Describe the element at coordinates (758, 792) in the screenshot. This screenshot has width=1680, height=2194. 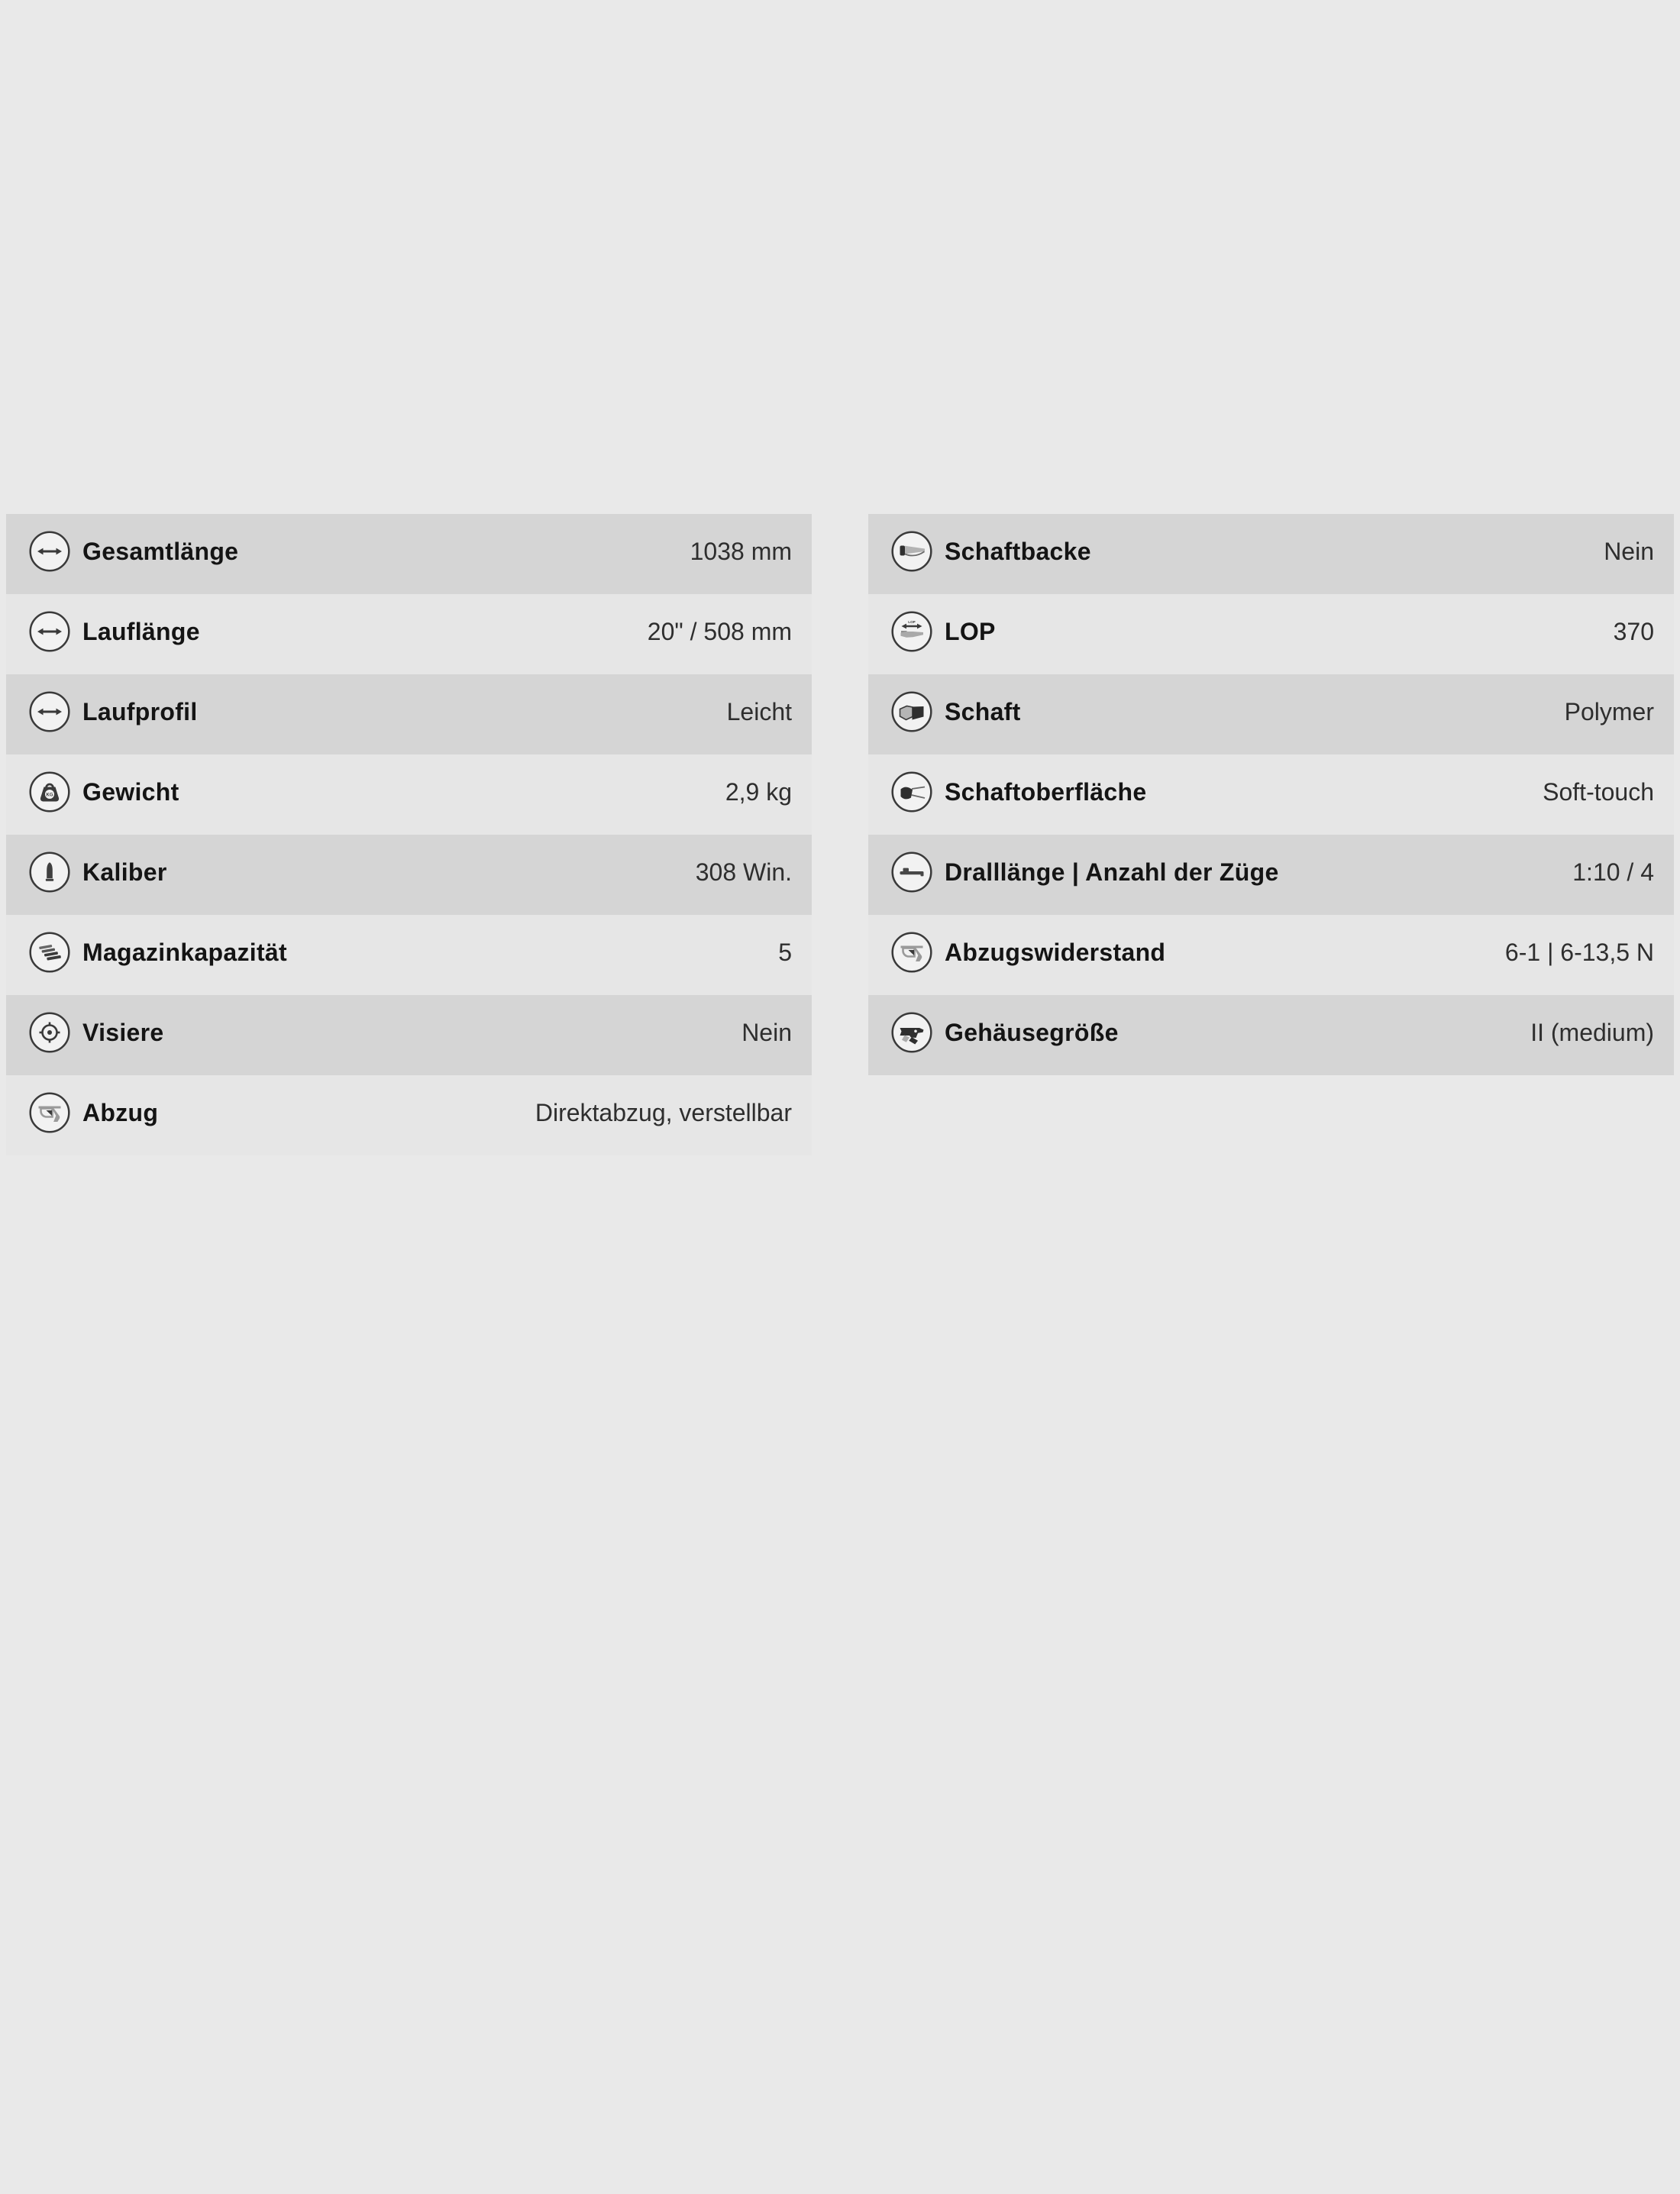
I see `spec-value: 2,9 kg` at that location.